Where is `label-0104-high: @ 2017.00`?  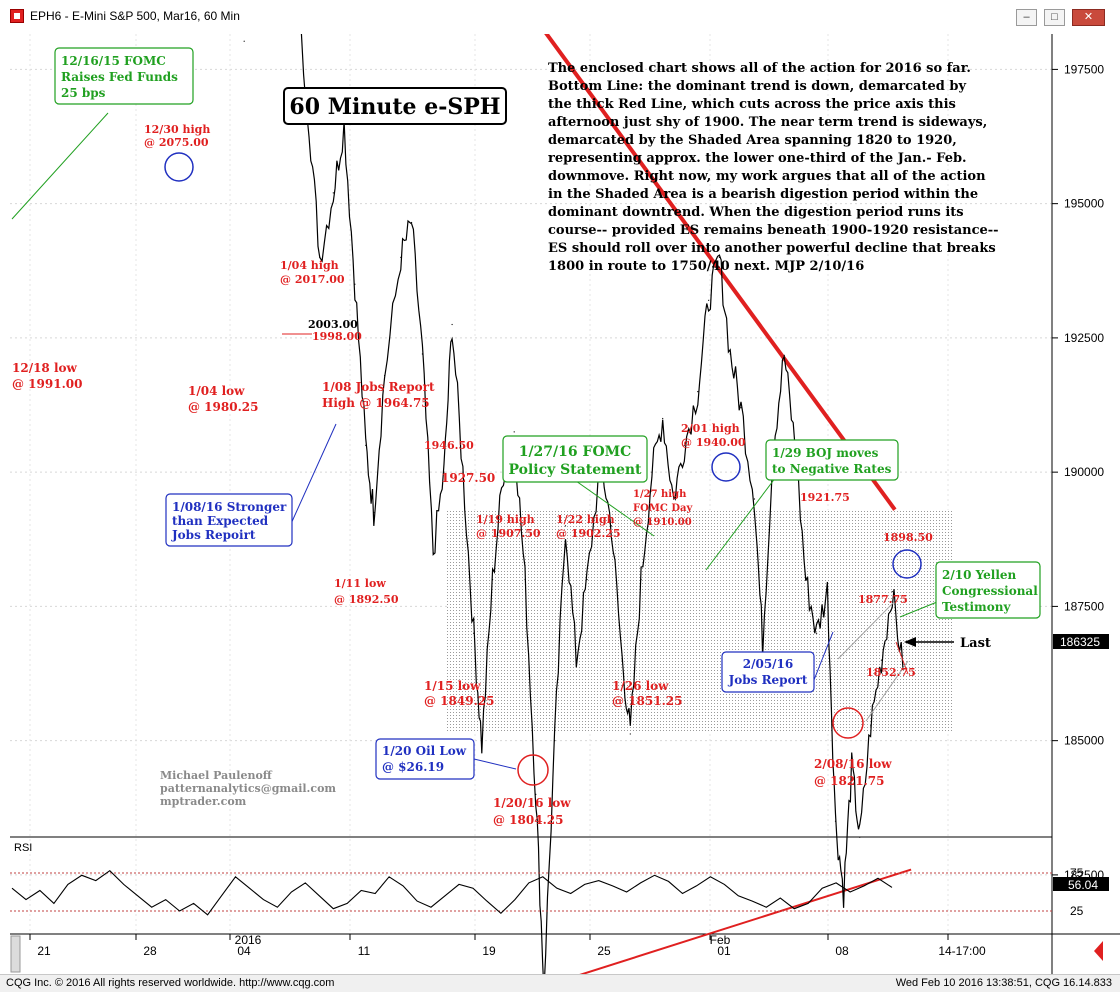 label-0104-high: @ 2017.00 is located at coordinates (312, 279).